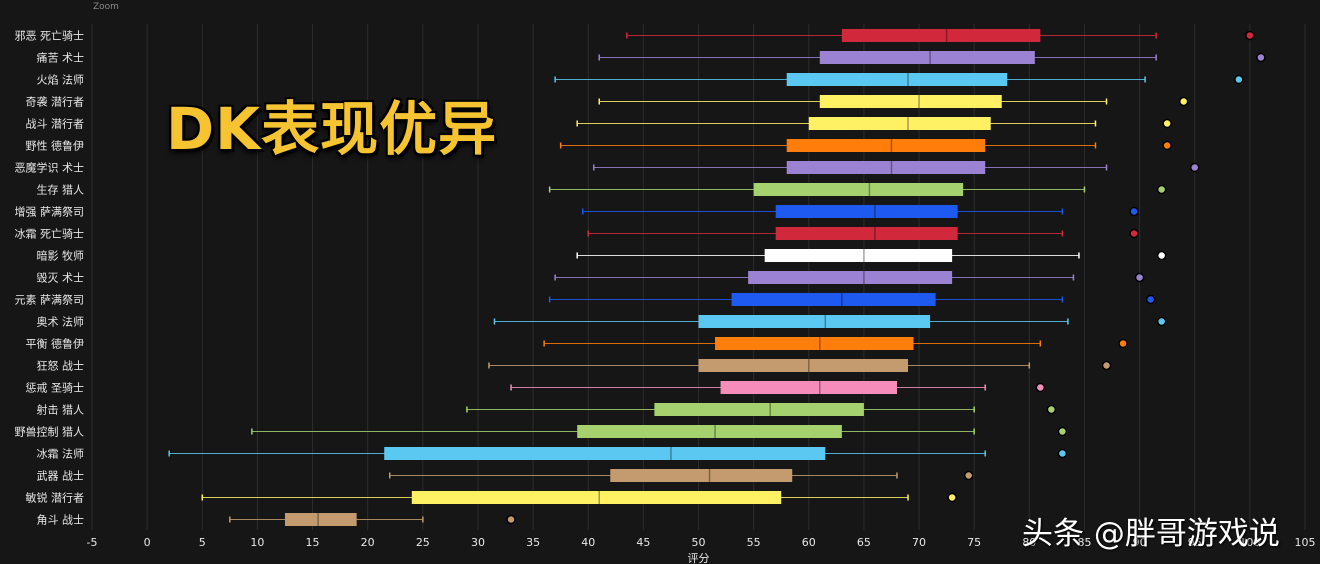 This screenshot has width=1320, height=564. What do you see at coordinates (699, 542) in the screenshot?
I see `x-tick-label: 50` at bounding box center [699, 542].